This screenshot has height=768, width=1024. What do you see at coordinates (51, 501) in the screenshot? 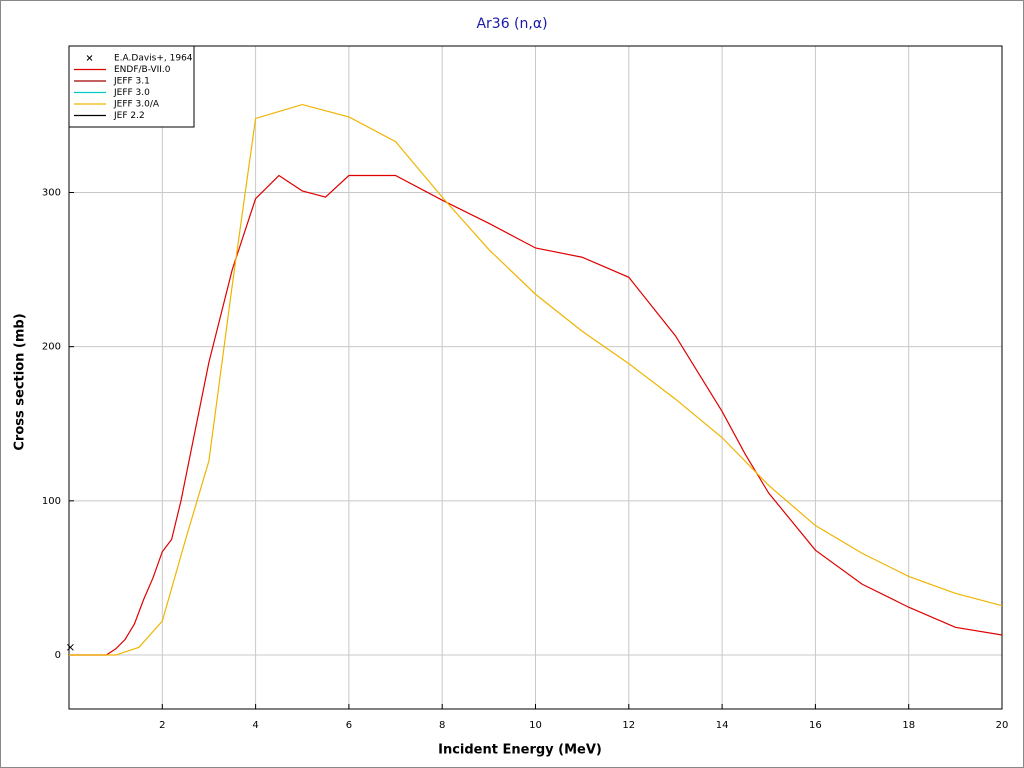
I see `y-tick-label: 100` at bounding box center [51, 501].